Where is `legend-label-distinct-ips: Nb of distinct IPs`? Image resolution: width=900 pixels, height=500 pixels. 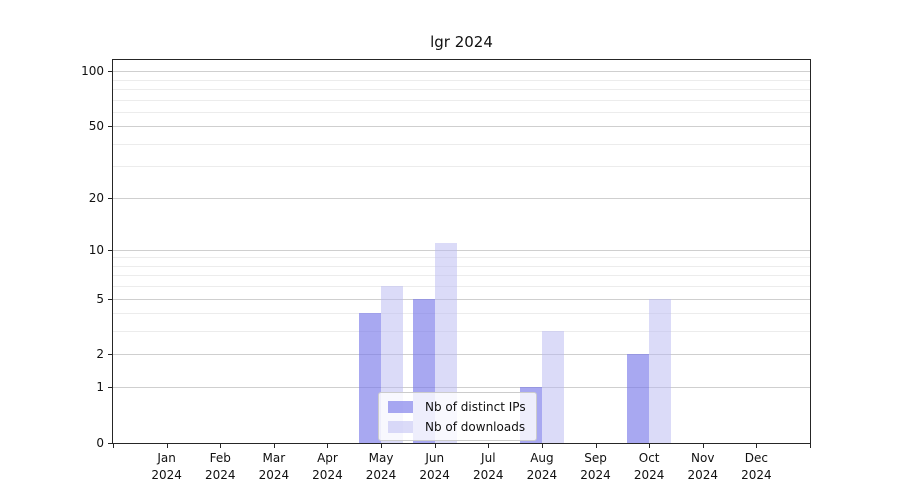 legend-label-distinct-ips: Nb of distinct IPs is located at coordinates (475, 406).